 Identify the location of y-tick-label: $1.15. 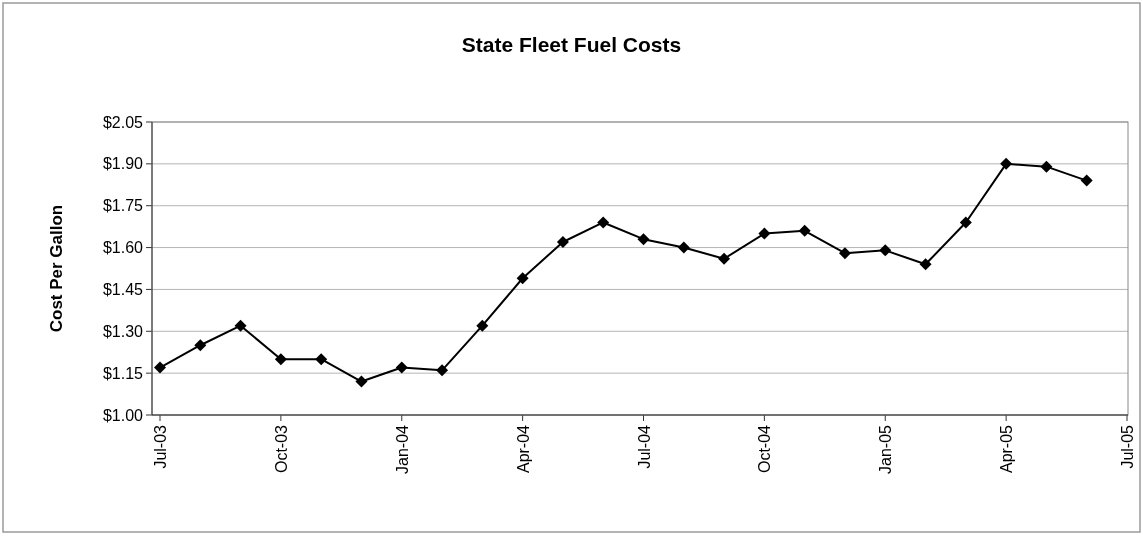
(123, 373).